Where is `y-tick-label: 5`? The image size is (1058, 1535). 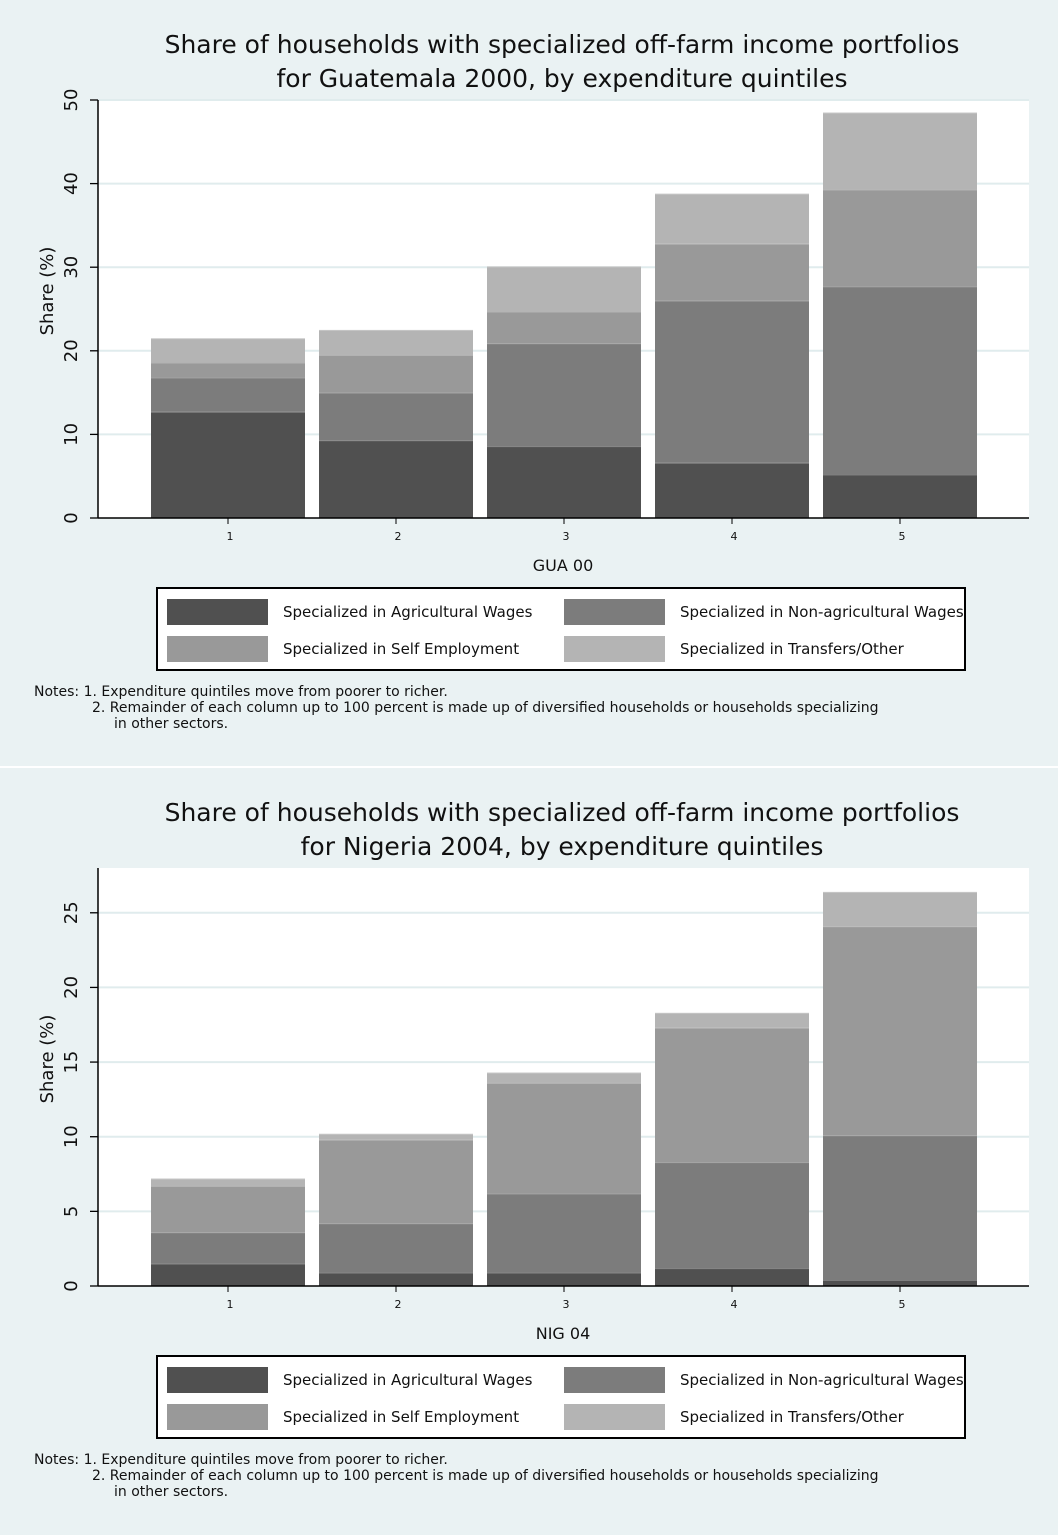 y-tick-label: 5 is located at coordinates (71, 1211).